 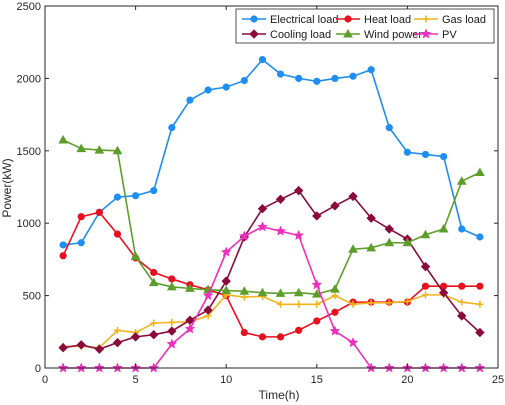 I want to click on y-tick-label: 500, so click(x=32, y=297).